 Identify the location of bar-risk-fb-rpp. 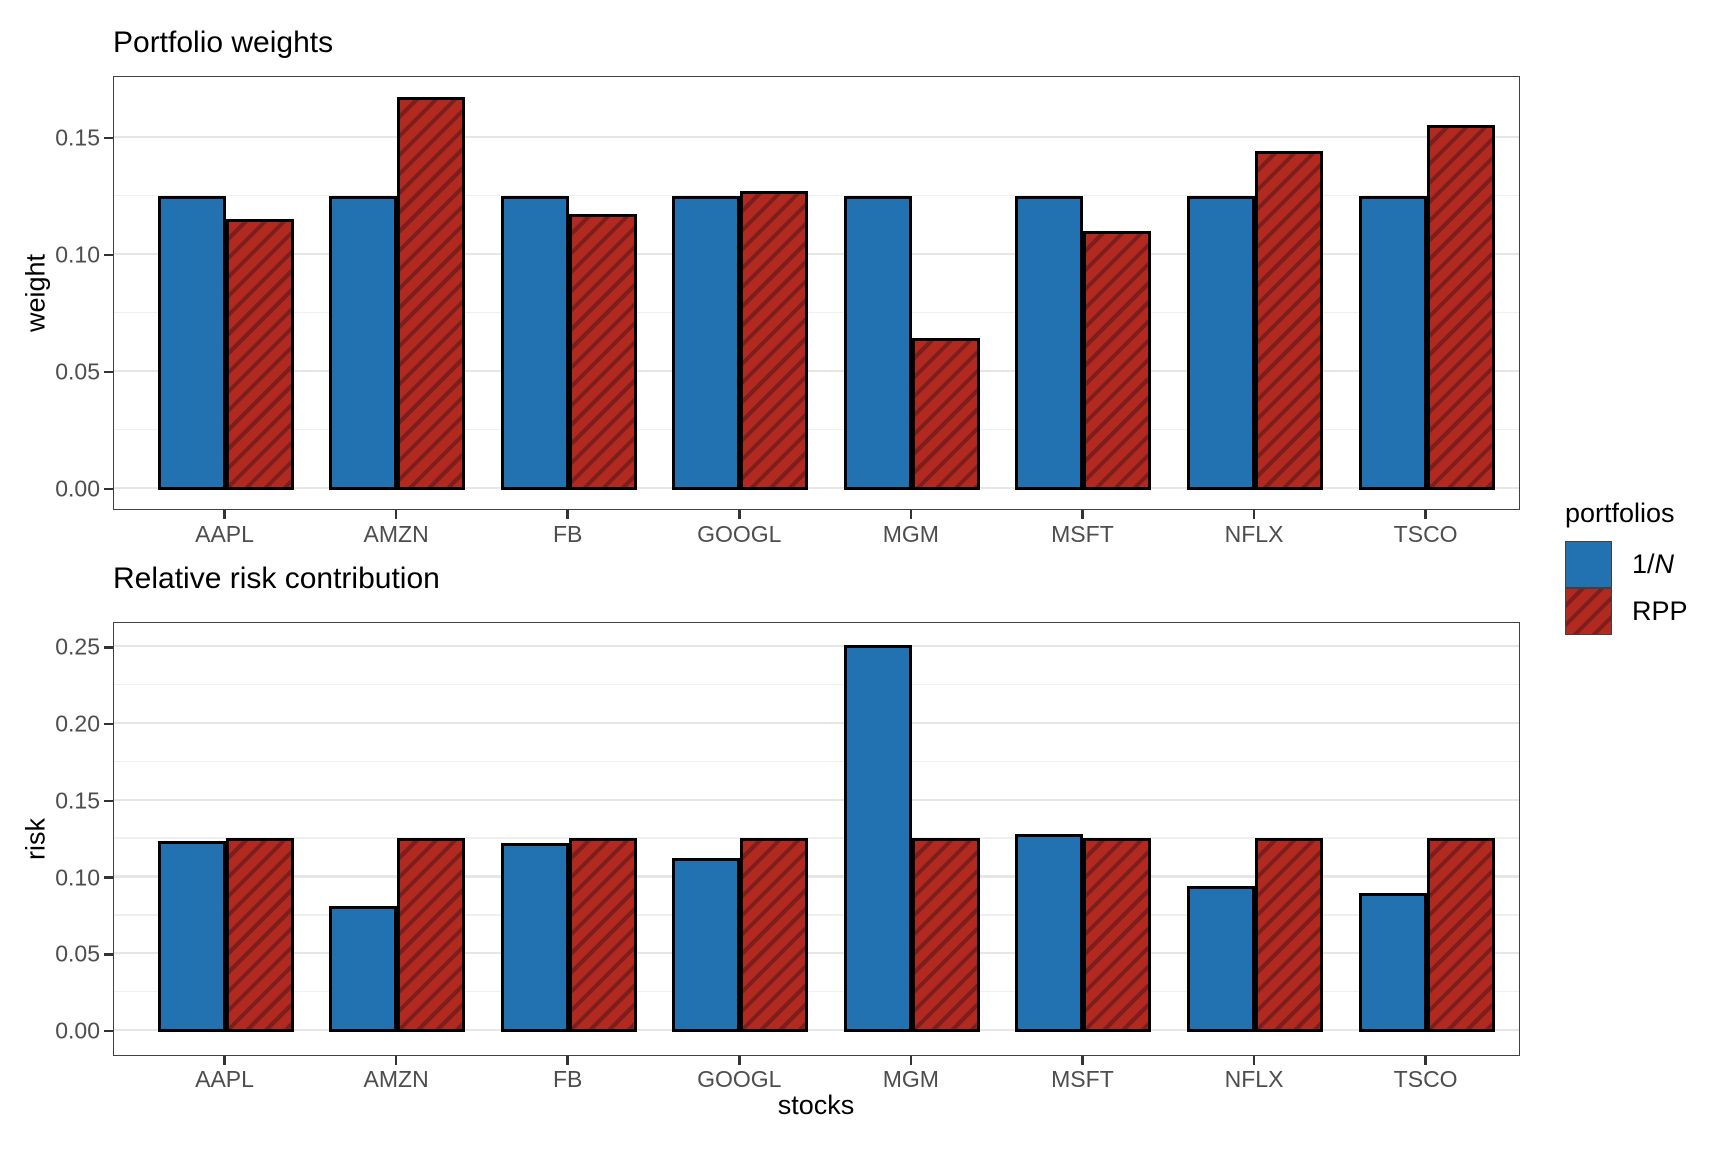
(602, 935).